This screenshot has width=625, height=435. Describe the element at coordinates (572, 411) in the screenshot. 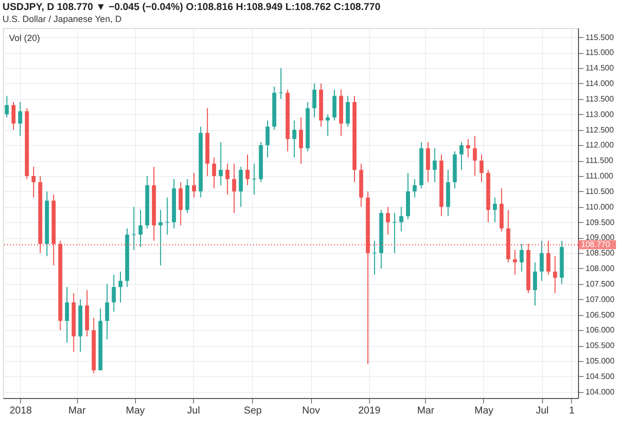

I see `x-tick-label: 1` at that location.